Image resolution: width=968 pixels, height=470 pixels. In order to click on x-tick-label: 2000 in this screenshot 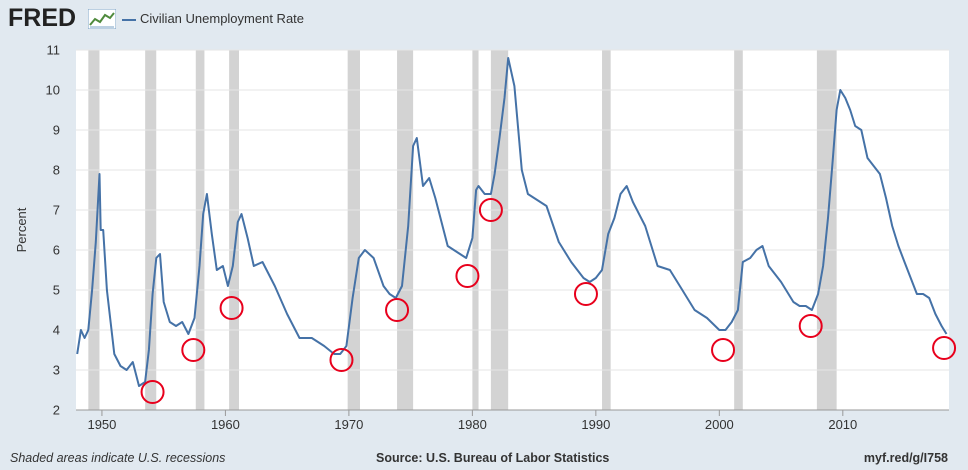, I will do `click(719, 424)`.